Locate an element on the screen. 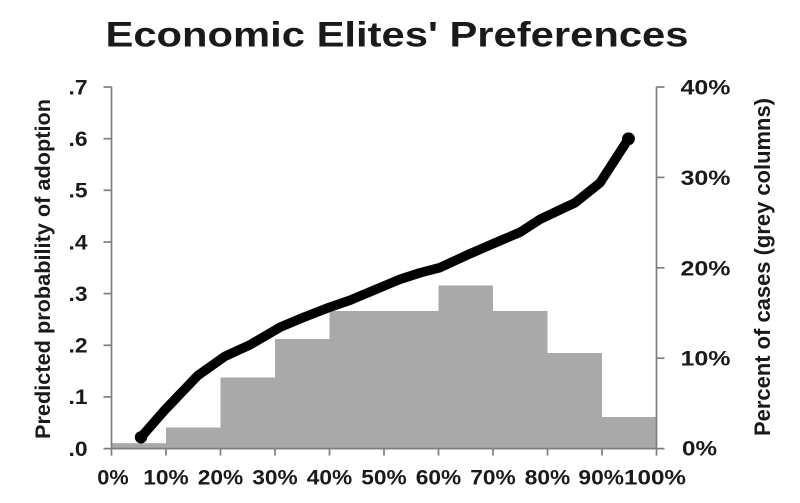 This screenshot has width=800, height=503. svg-text: 60% is located at coordinates (439, 478).